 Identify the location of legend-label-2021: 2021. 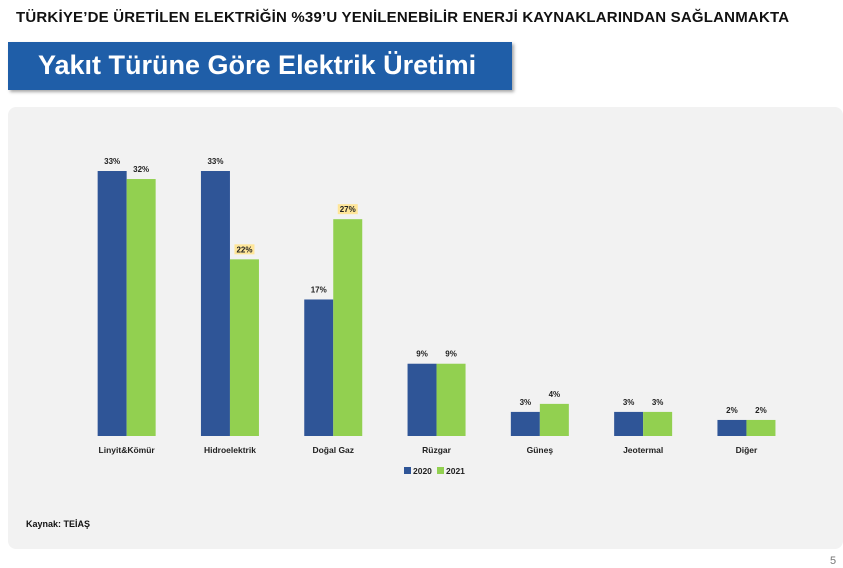
(455, 471).